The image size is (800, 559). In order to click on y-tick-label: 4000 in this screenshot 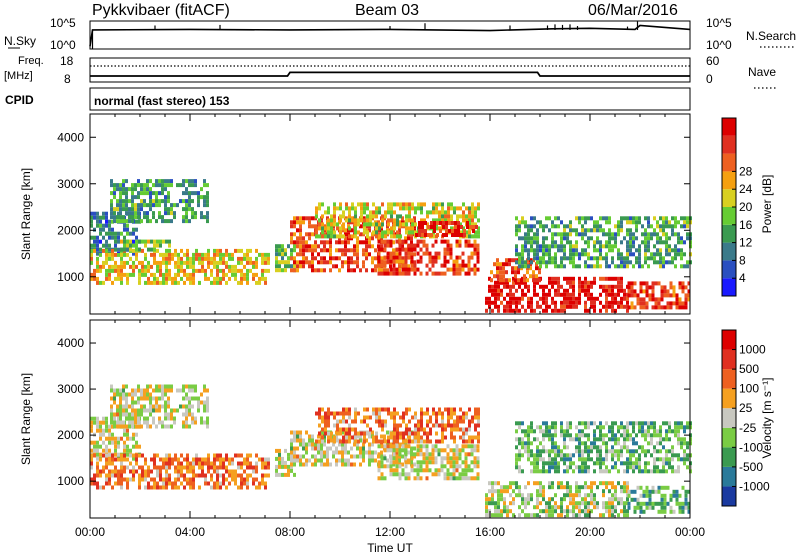, I will do `click(70, 343)`.